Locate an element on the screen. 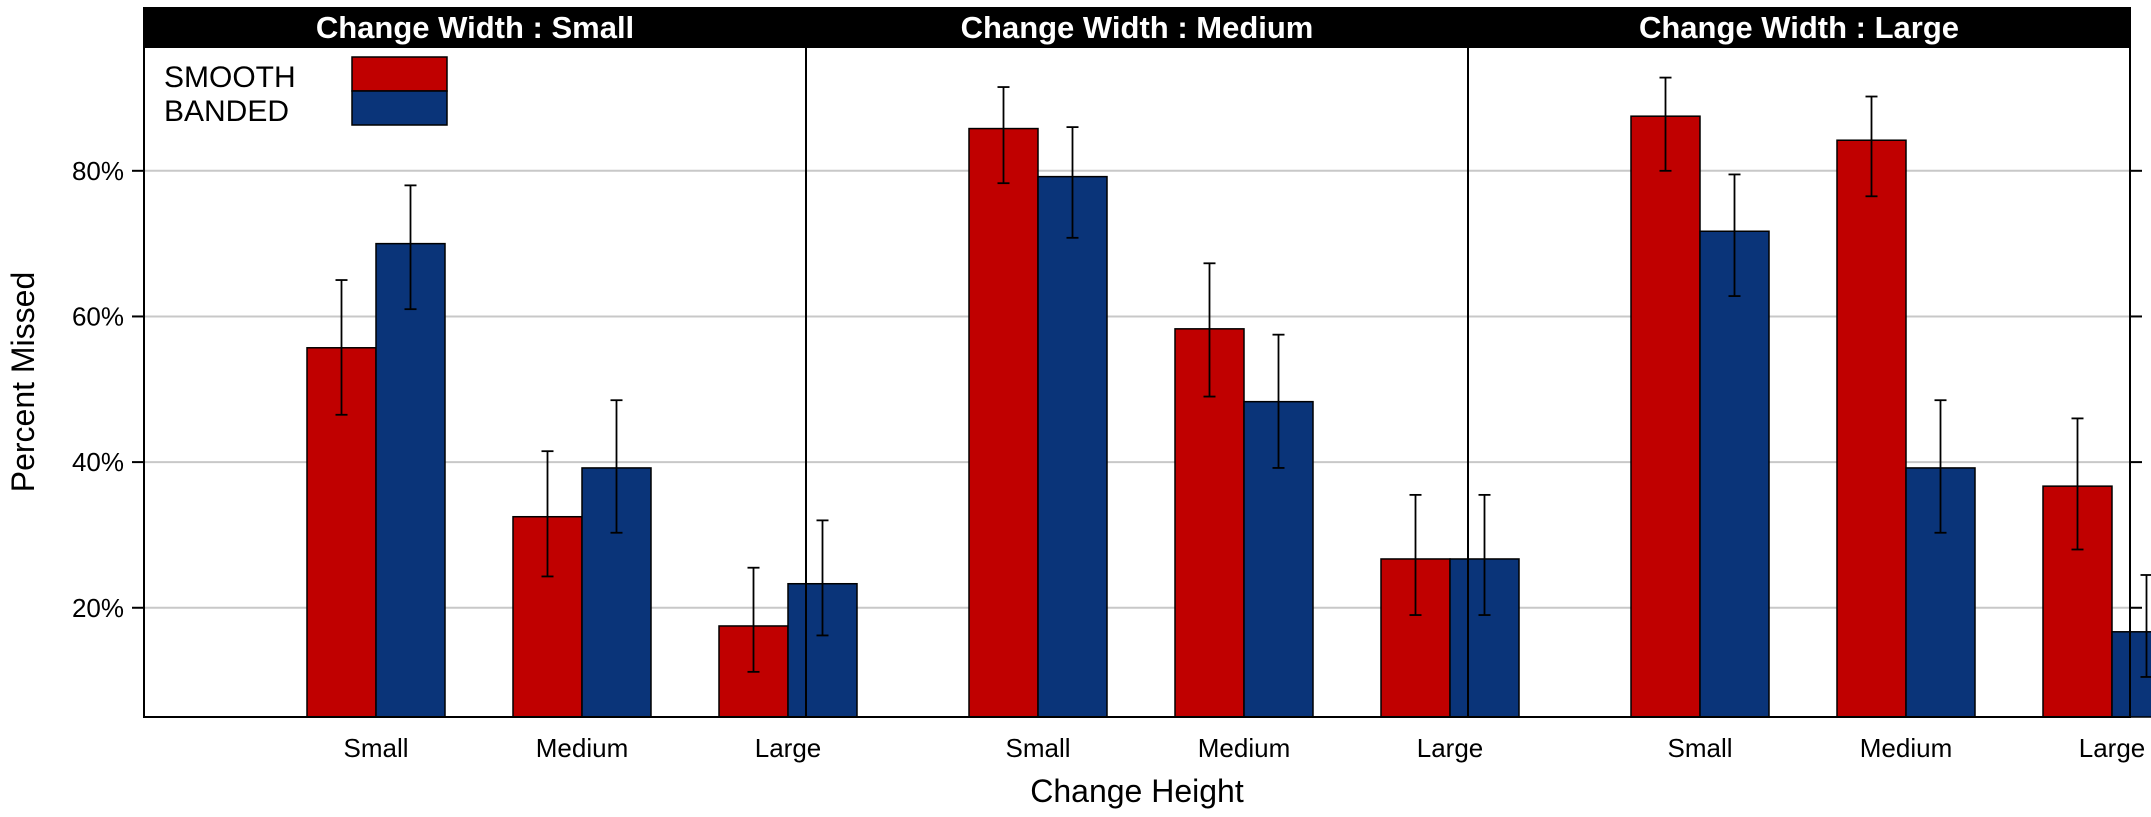 The height and width of the screenshot is (817, 2151). bar-2-banded-small is located at coordinates (1734, 474).